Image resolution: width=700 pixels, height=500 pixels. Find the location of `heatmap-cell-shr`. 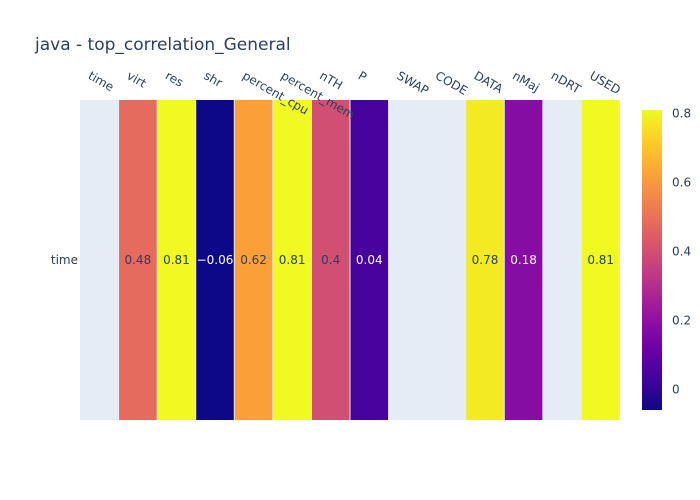

heatmap-cell-shr is located at coordinates (215, 260).